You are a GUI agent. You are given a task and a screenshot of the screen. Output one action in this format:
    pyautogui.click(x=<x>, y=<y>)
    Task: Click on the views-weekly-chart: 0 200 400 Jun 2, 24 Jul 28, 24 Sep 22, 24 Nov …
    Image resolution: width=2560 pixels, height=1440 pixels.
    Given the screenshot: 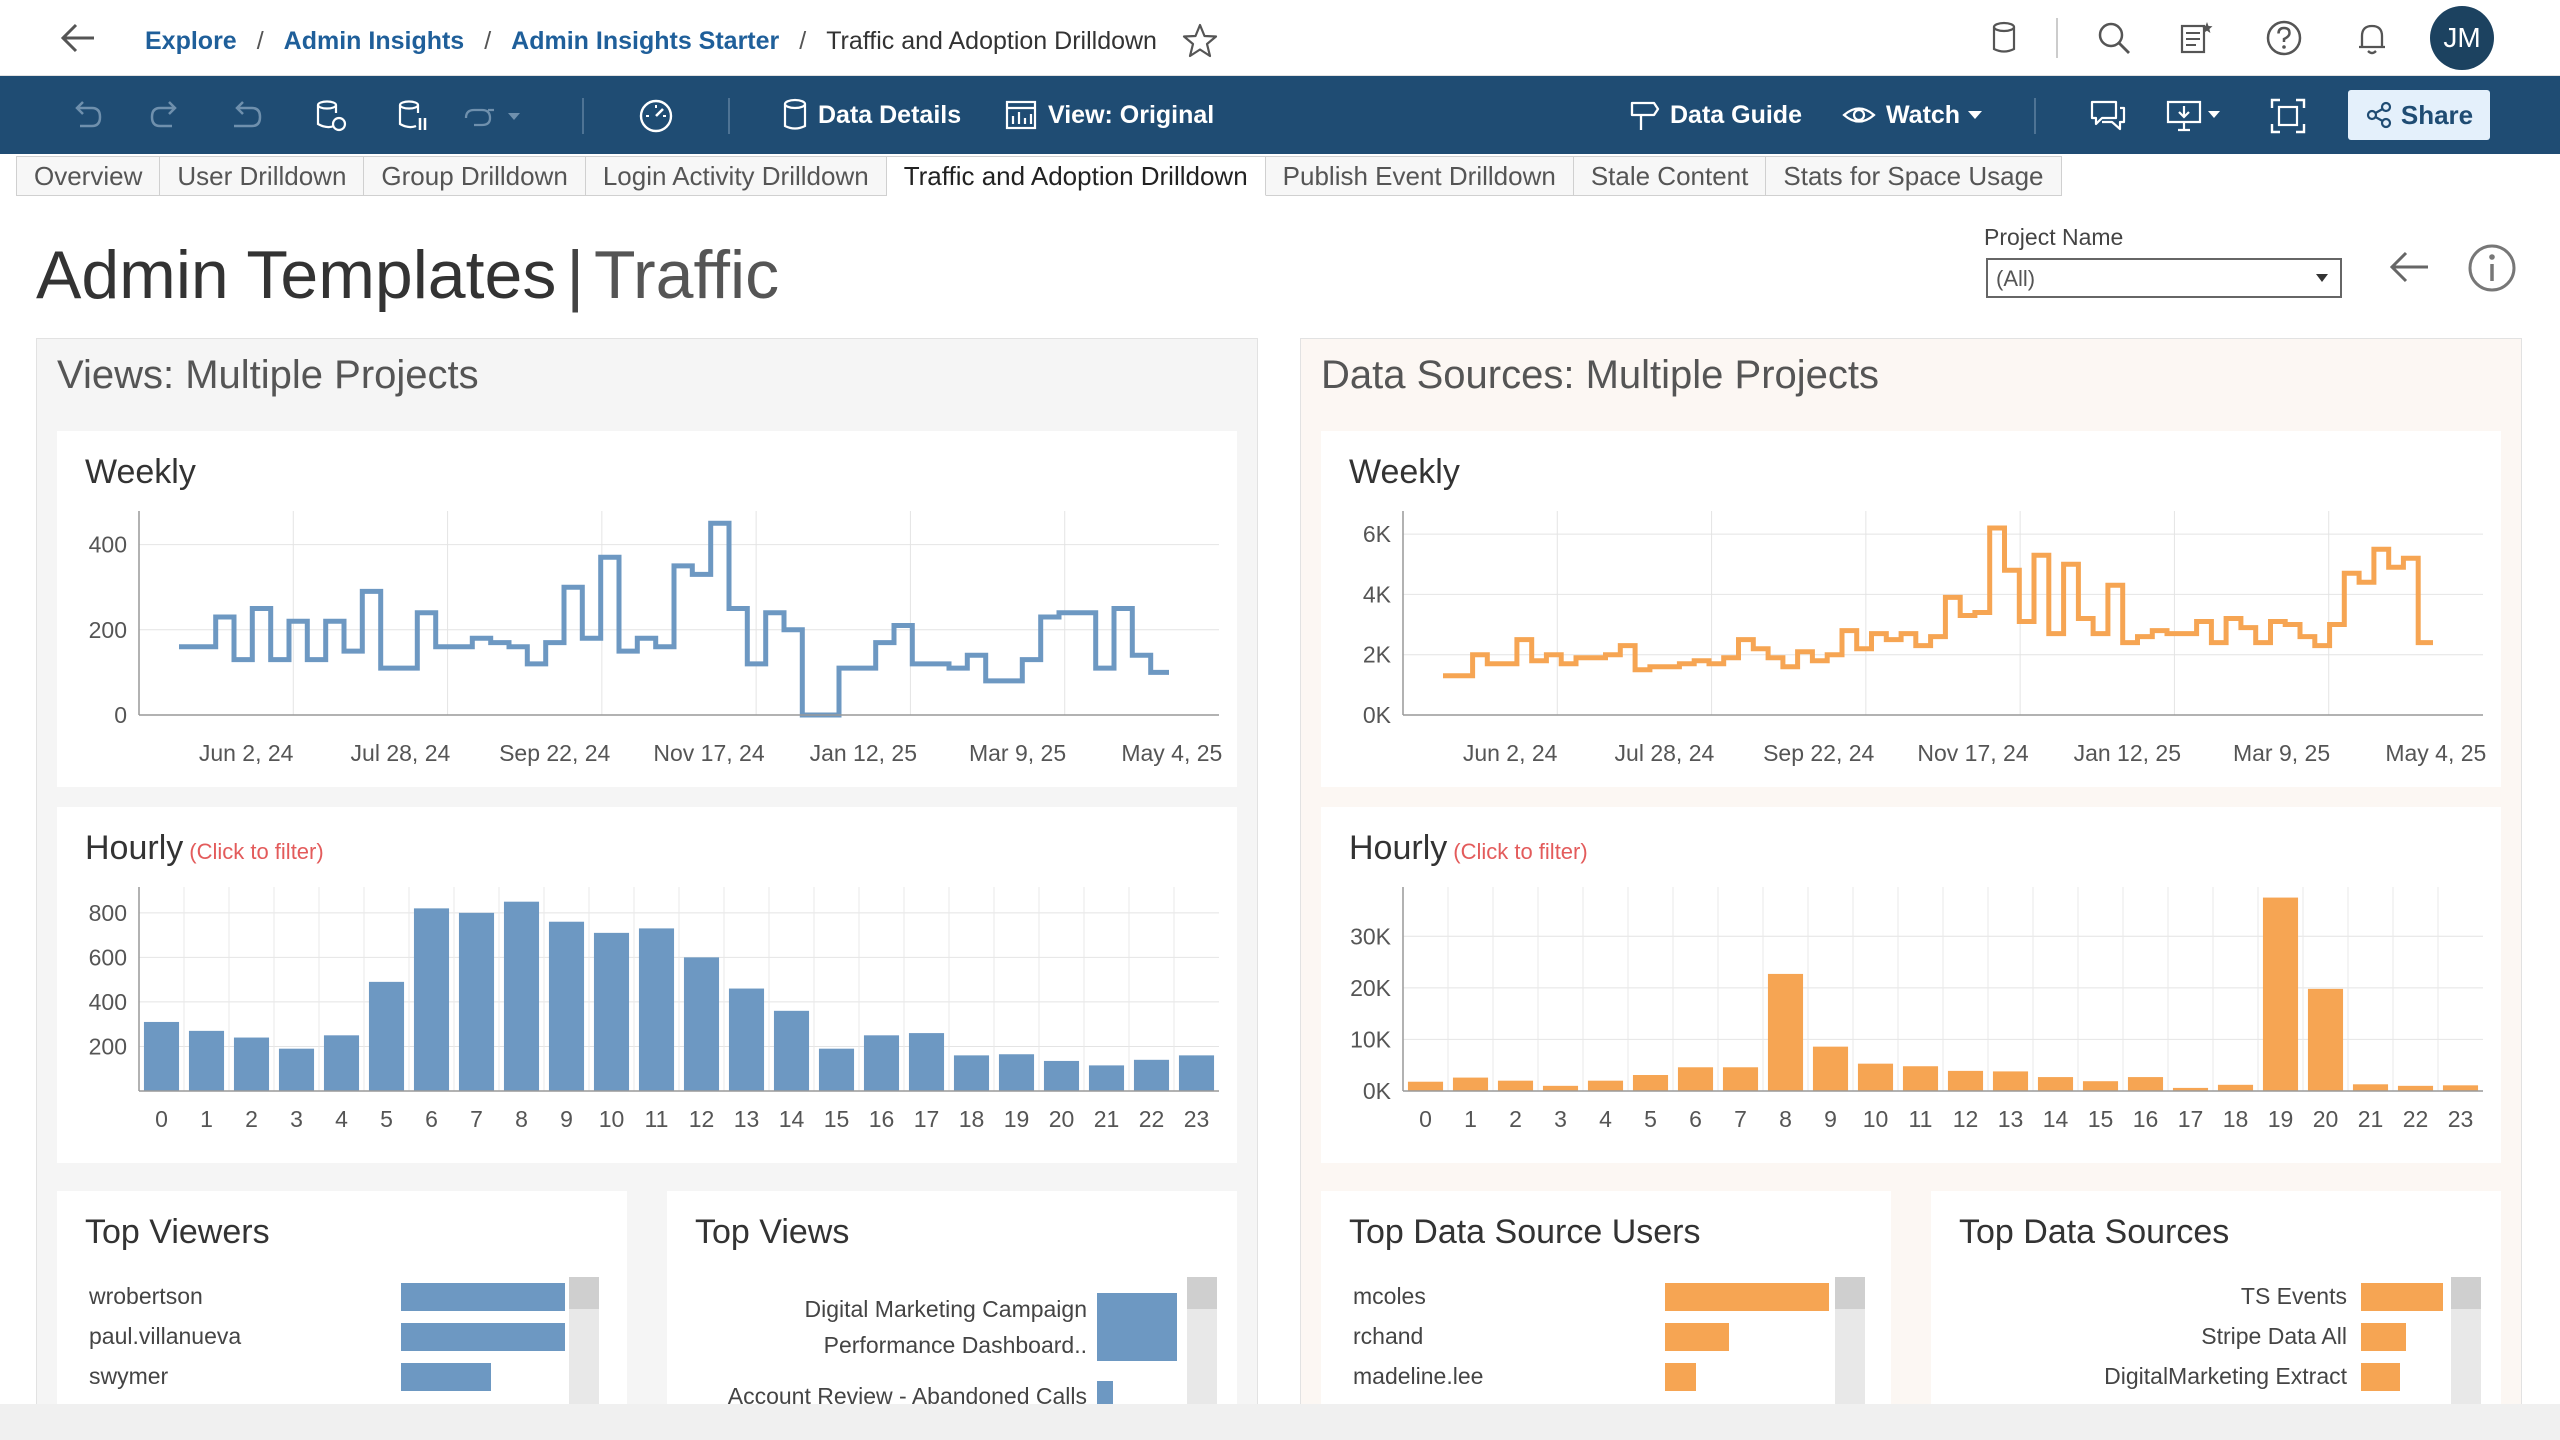 What is the action you would take?
    pyautogui.click(x=647, y=609)
    